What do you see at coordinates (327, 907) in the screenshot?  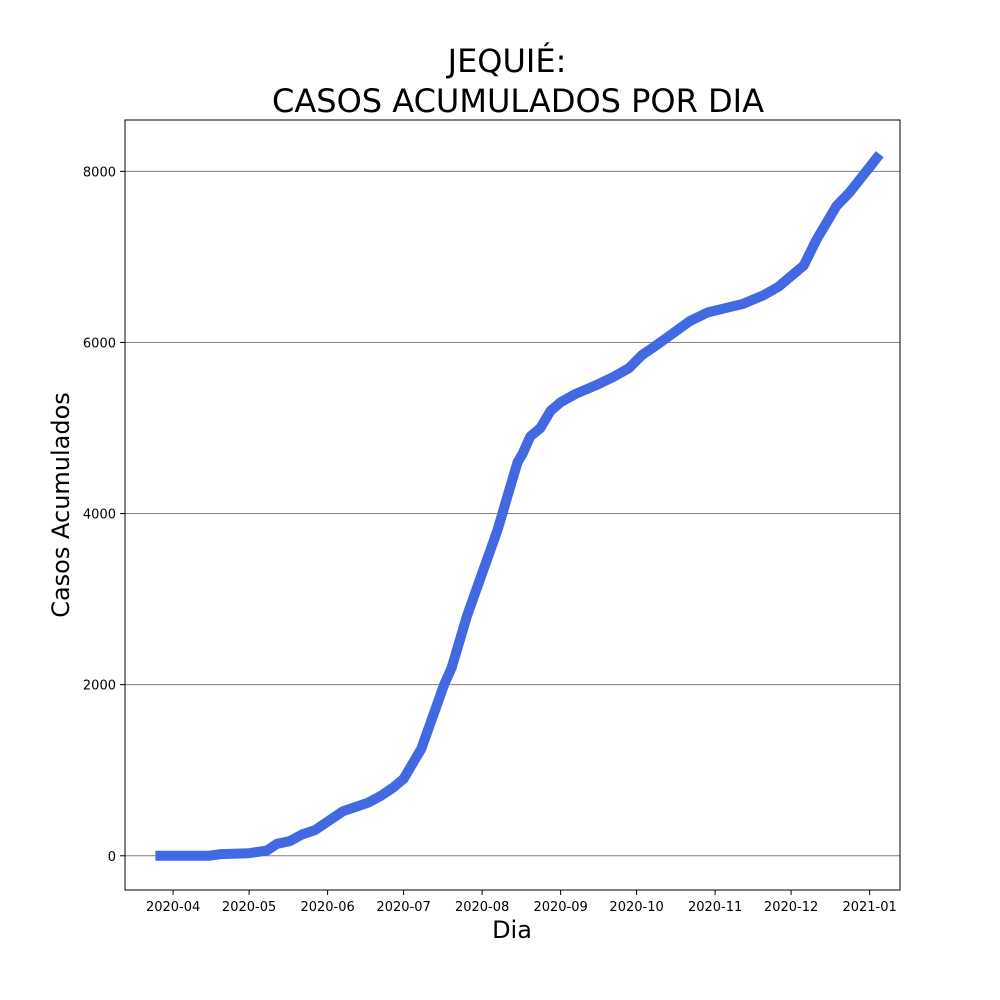 I see `x-tick-label: 2020-06` at bounding box center [327, 907].